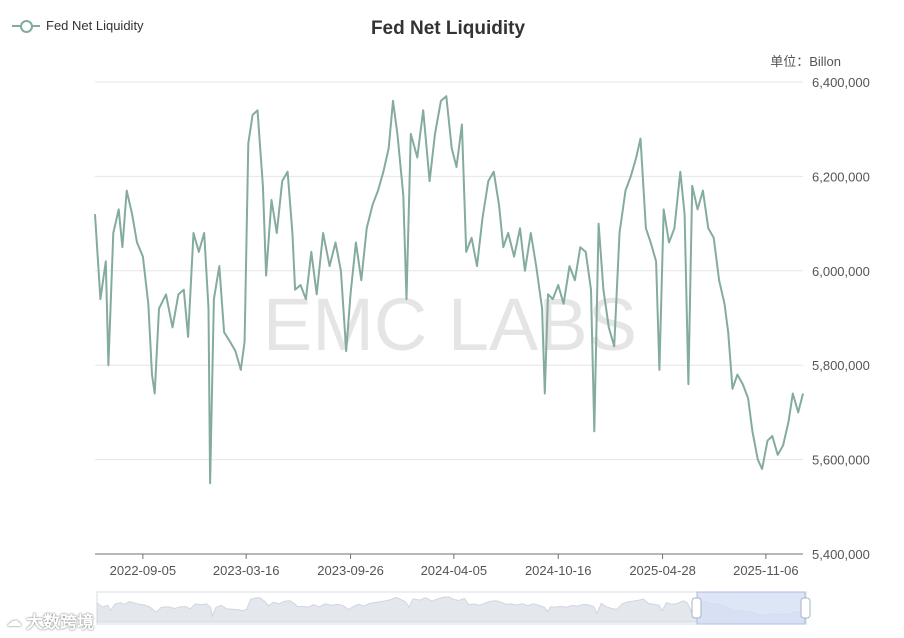 Image resolution: width=904 pixels, height=638 pixels. I want to click on y-tick-label: 5,400,000, so click(841, 554).